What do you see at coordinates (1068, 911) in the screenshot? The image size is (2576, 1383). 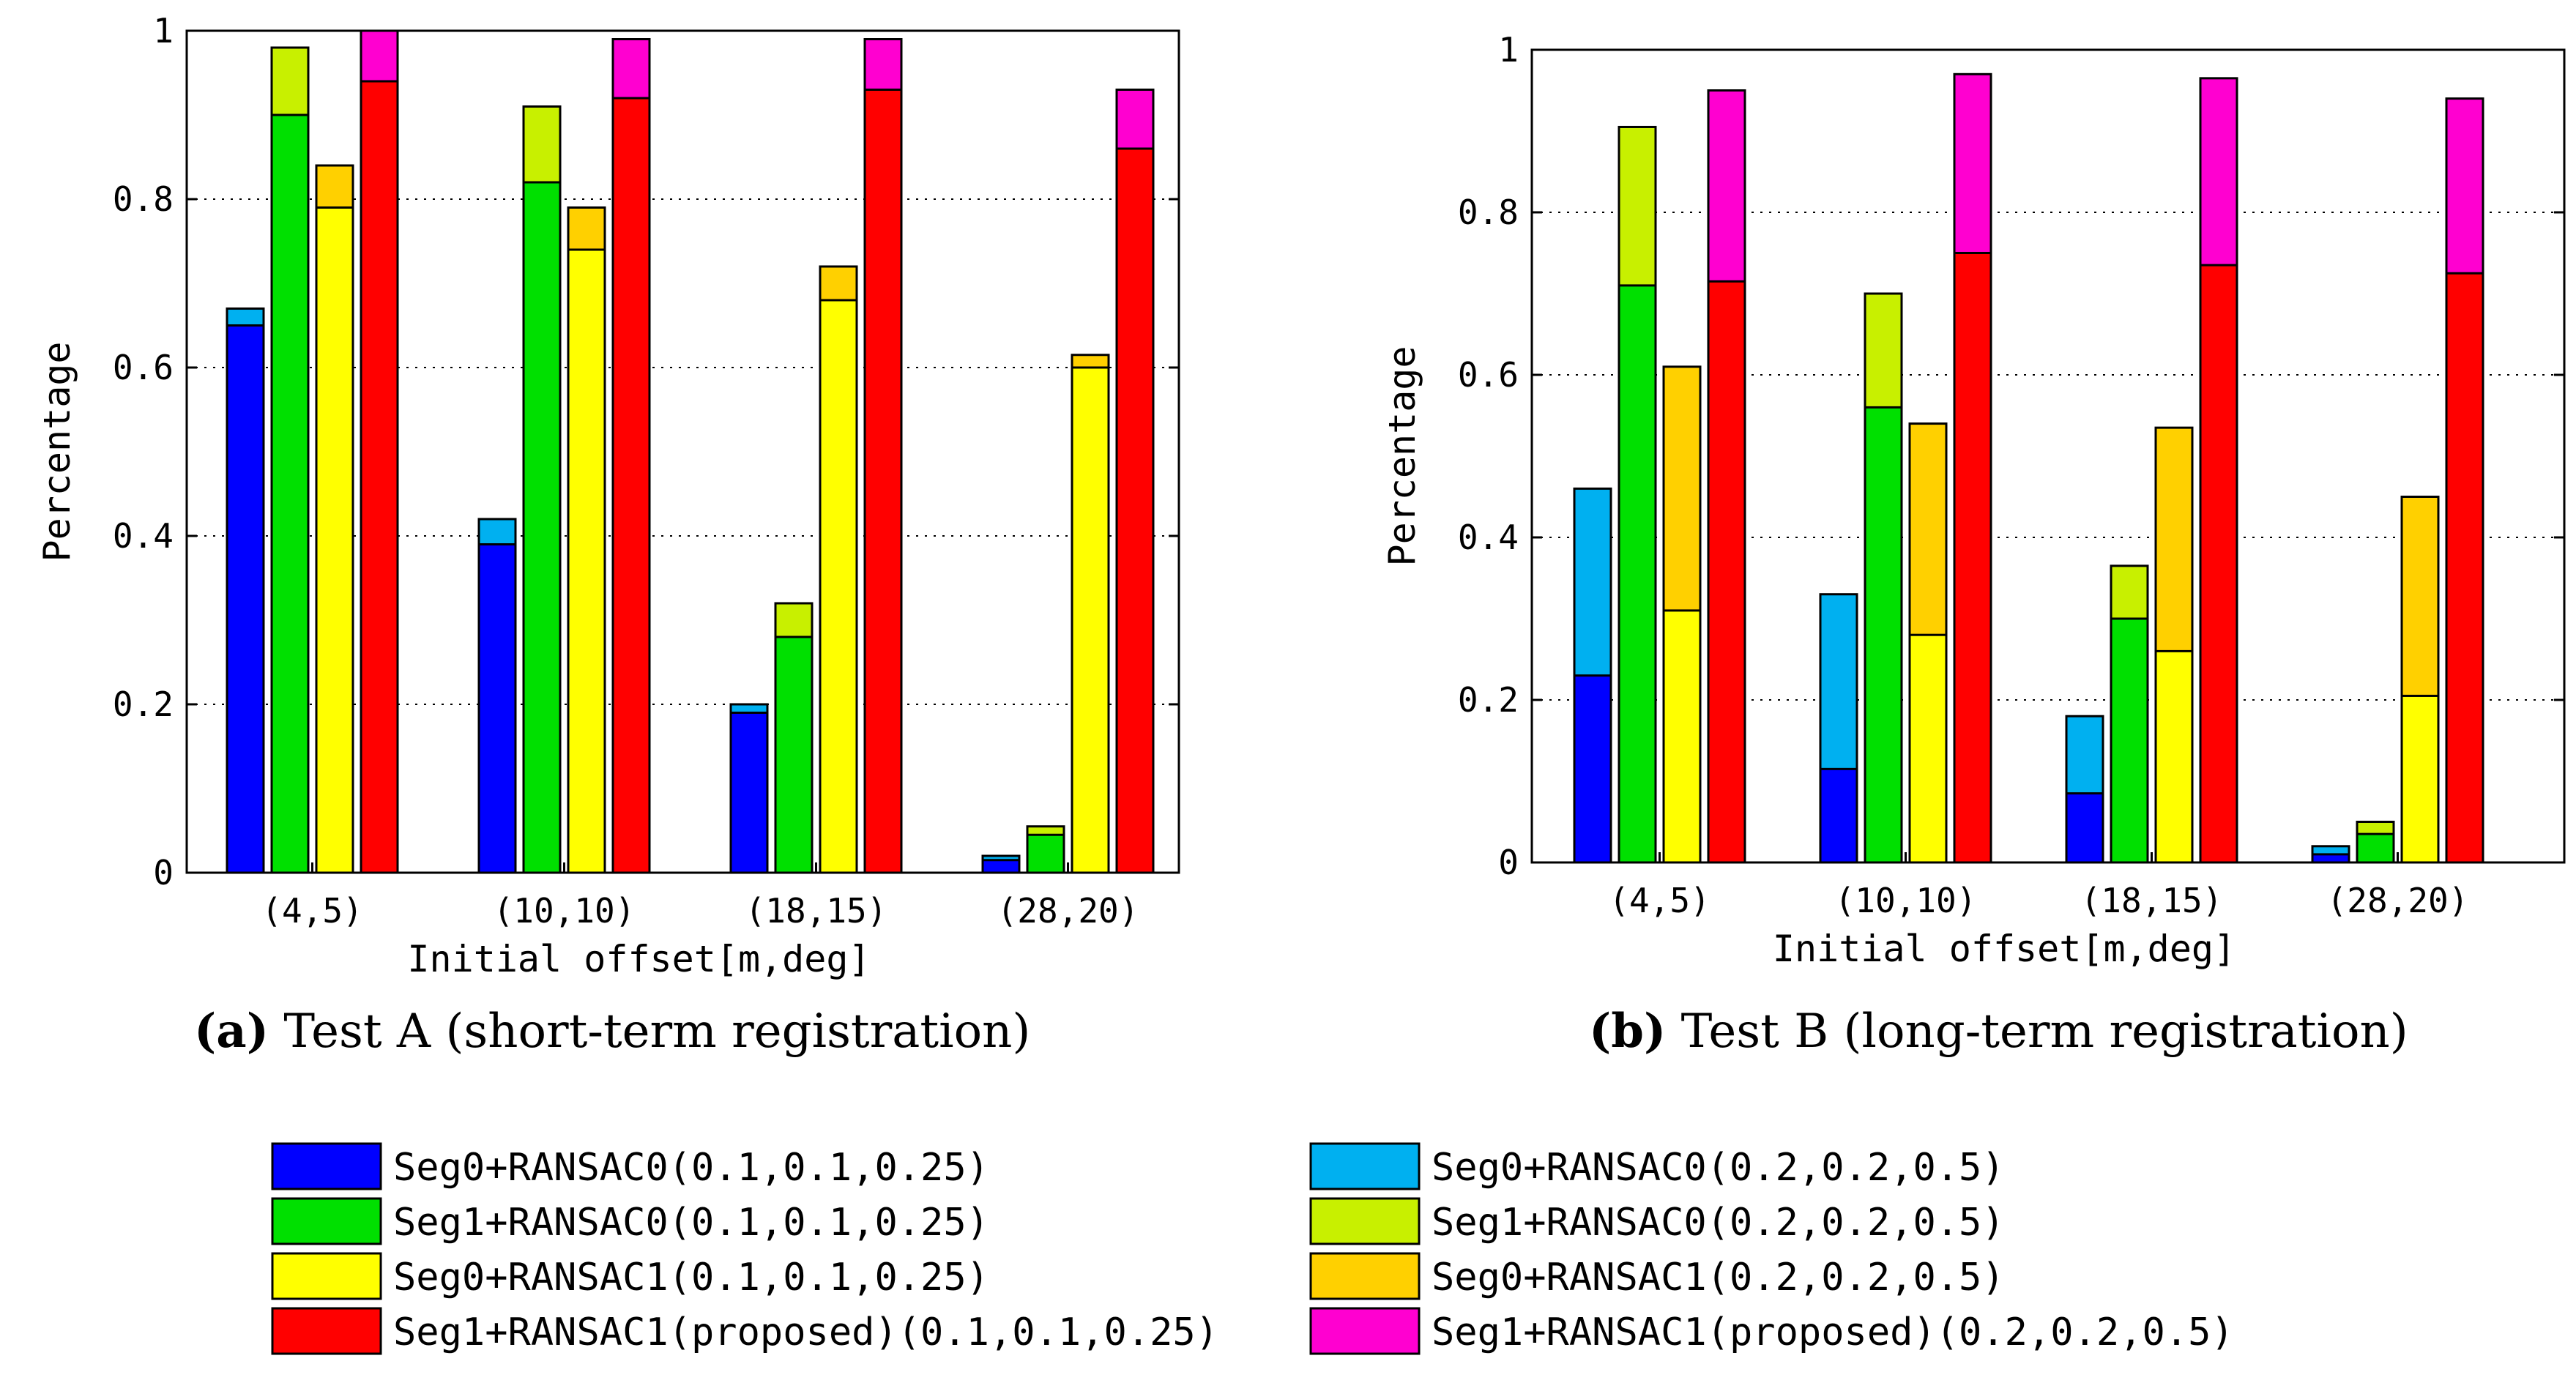 I see `xtick-label-a: (28,20)` at bounding box center [1068, 911].